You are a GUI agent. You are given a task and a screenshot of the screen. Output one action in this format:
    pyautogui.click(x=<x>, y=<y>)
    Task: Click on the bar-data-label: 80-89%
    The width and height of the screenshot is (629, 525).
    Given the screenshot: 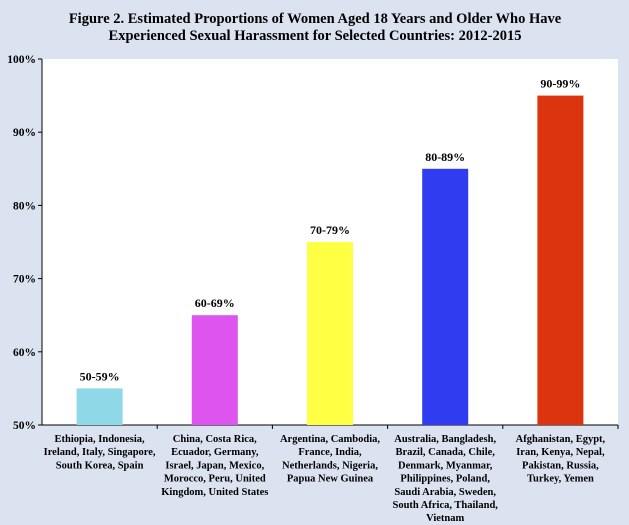 What is the action you would take?
    pyautogui.click(x=445, y=157)
    